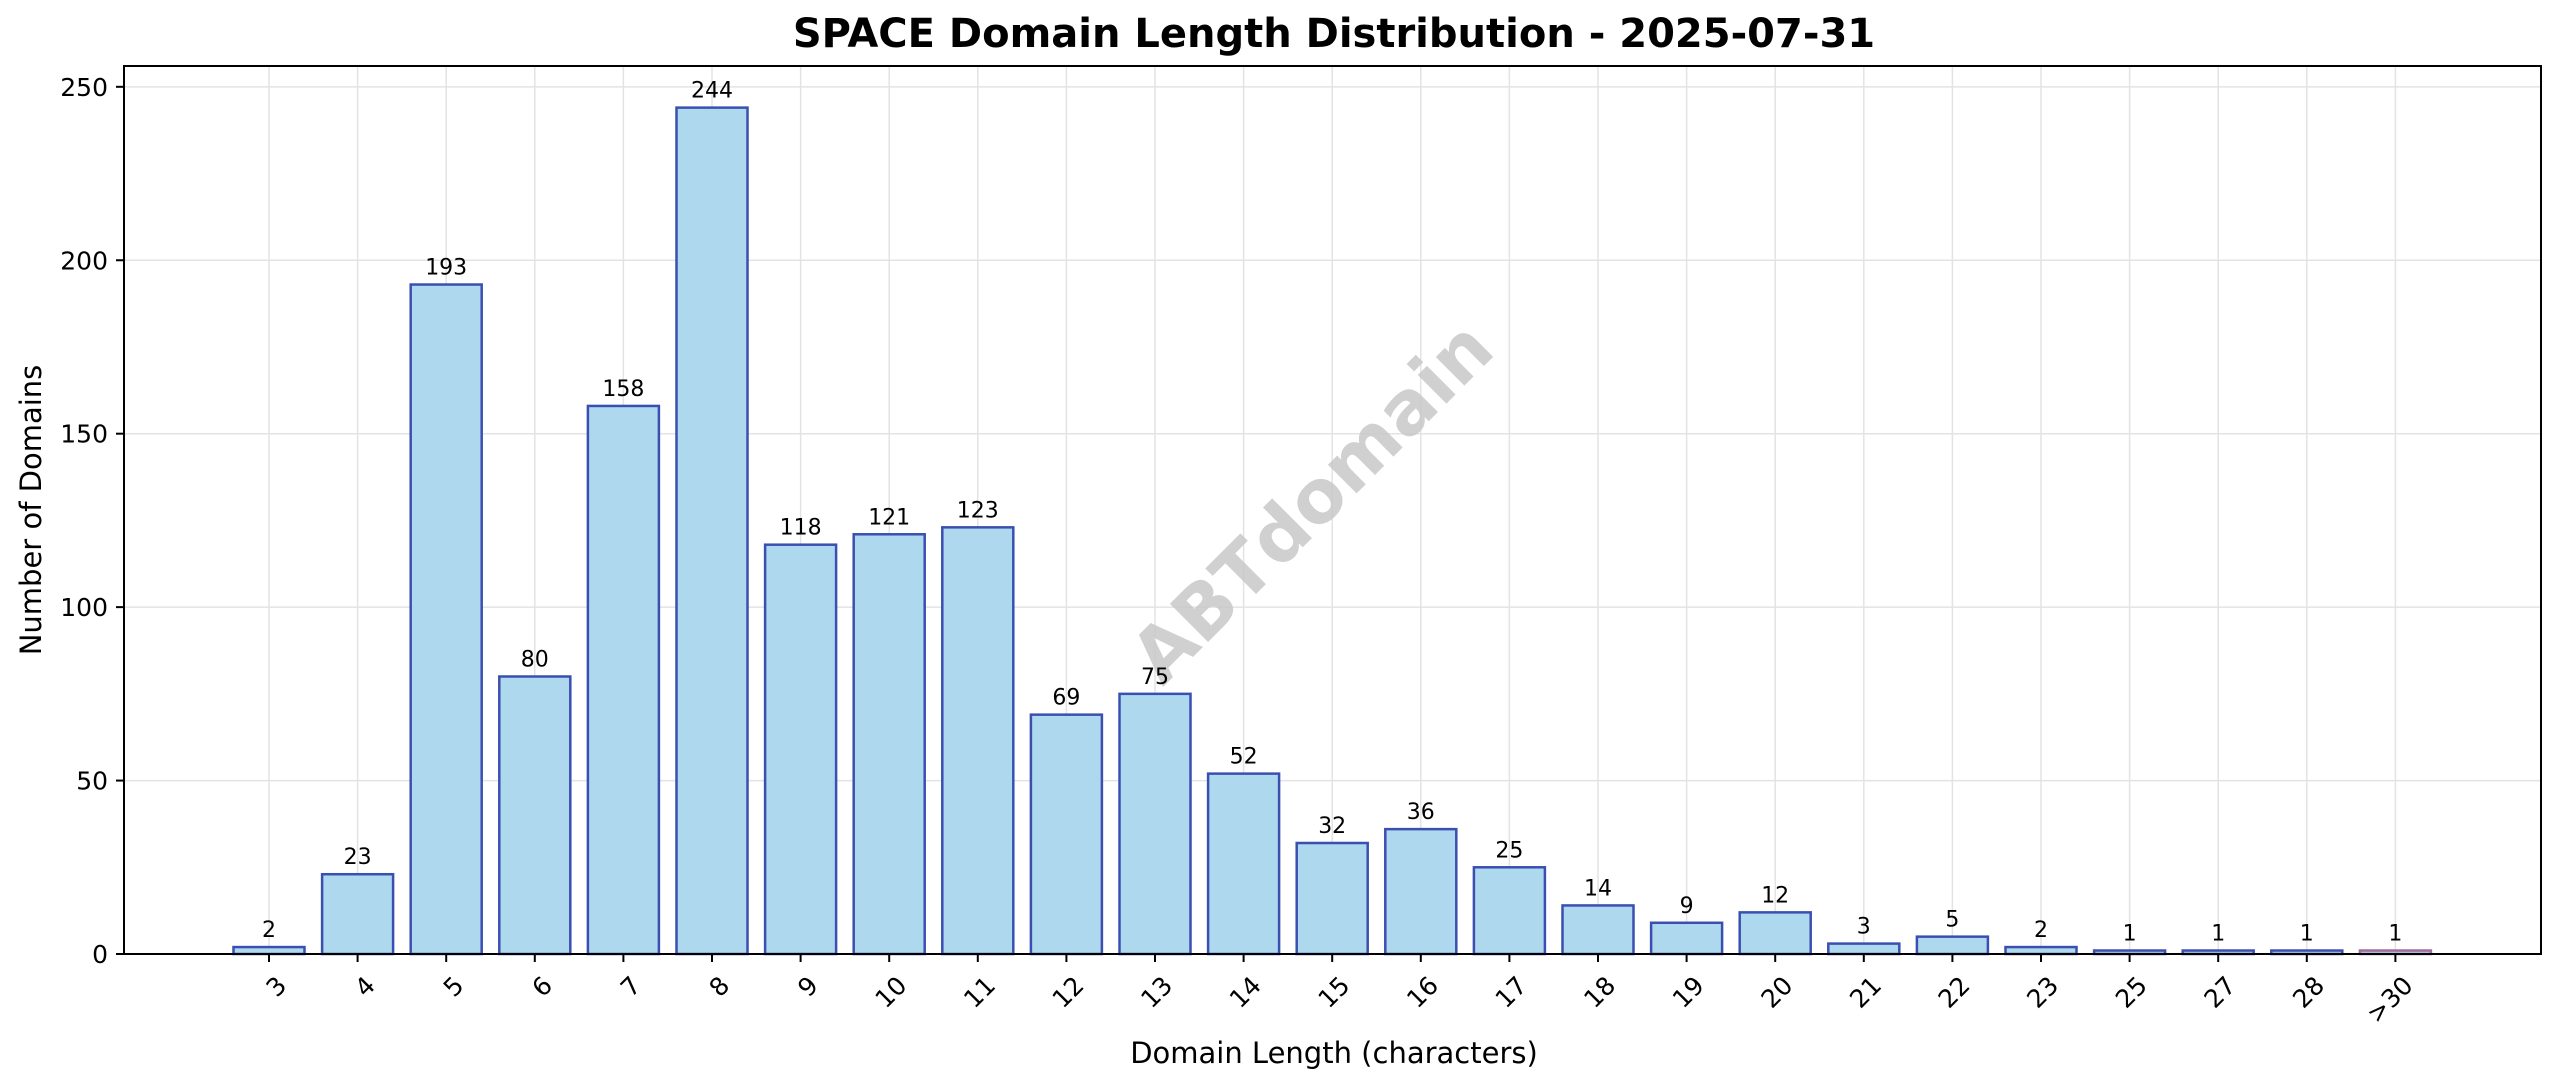  Describe the element at coordinates (1333, 992) in the screenshot. I see `x-tick-label: 15` at that location.